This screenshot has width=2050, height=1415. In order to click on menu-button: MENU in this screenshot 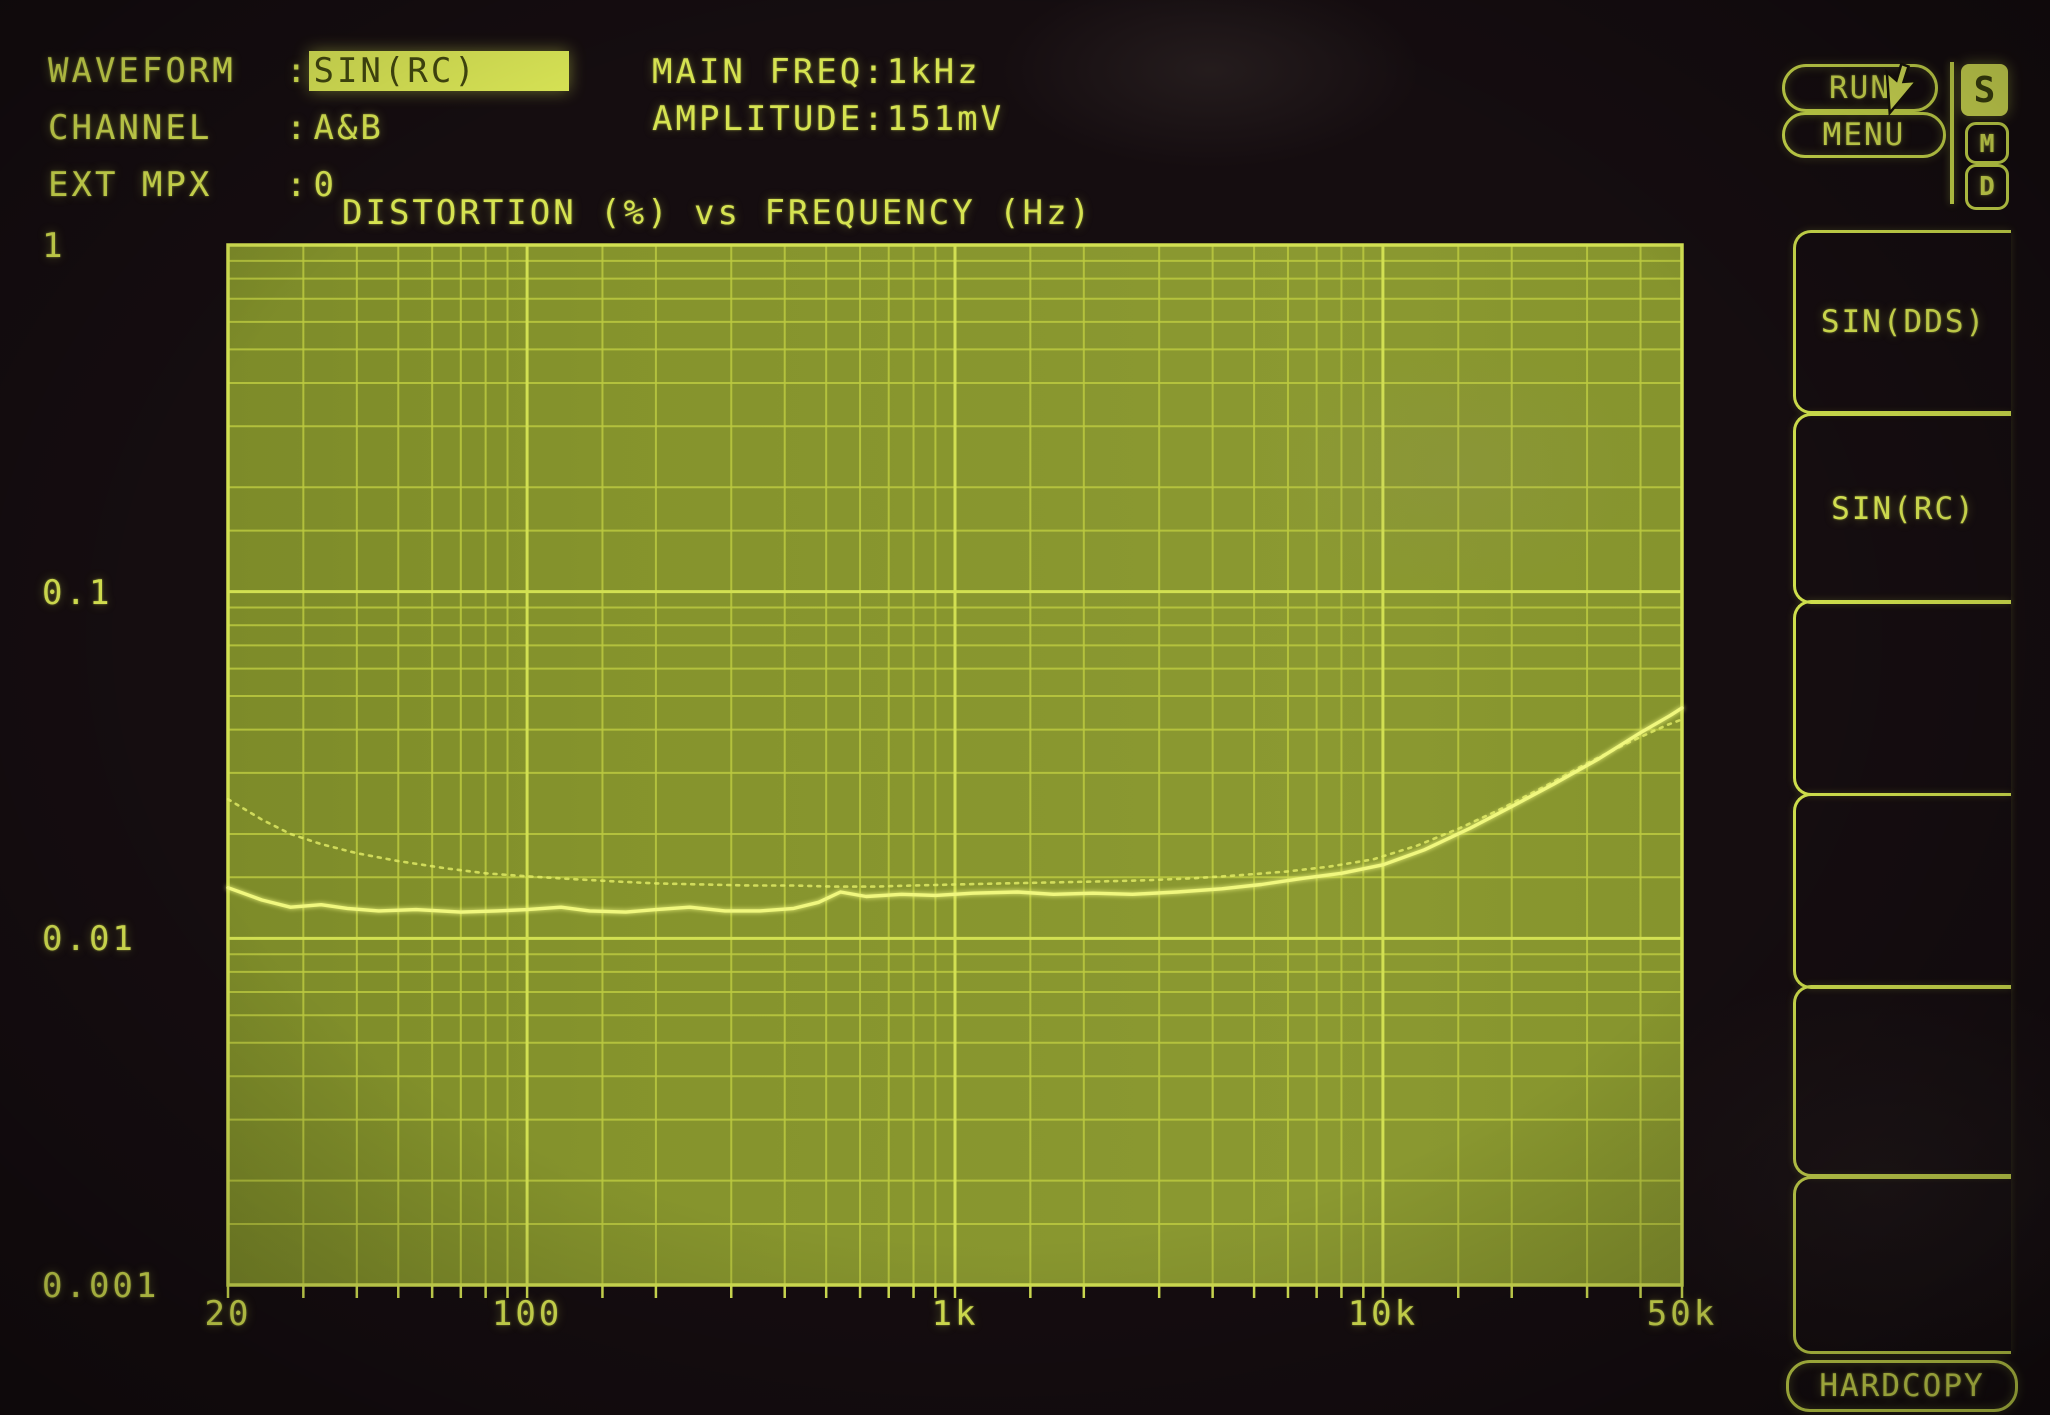, I will do `click(1864, 135)`.